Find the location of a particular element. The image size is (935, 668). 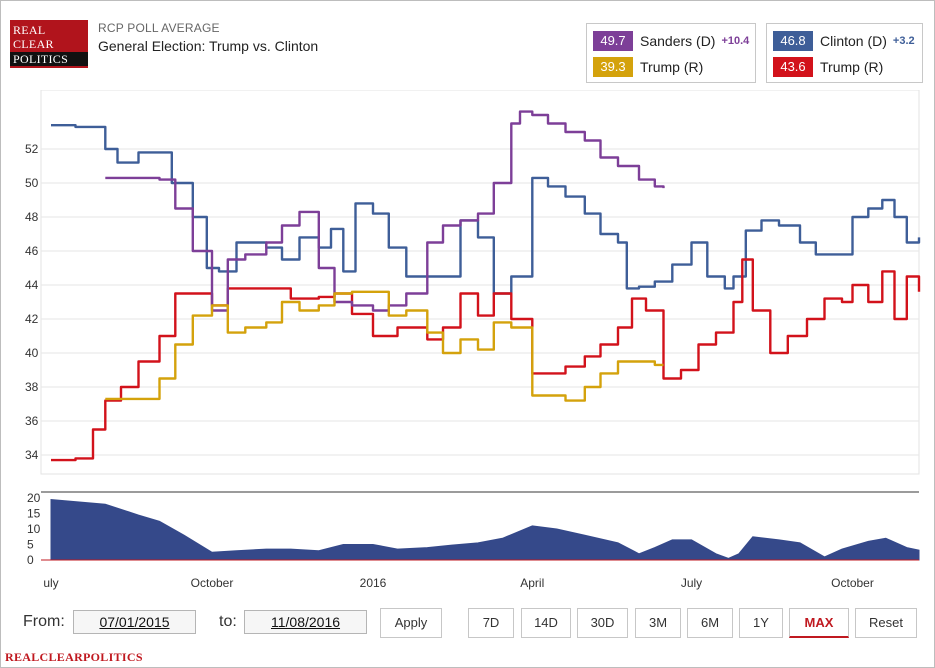

range-6m-button: 6M is located at coordinates (710, 623).